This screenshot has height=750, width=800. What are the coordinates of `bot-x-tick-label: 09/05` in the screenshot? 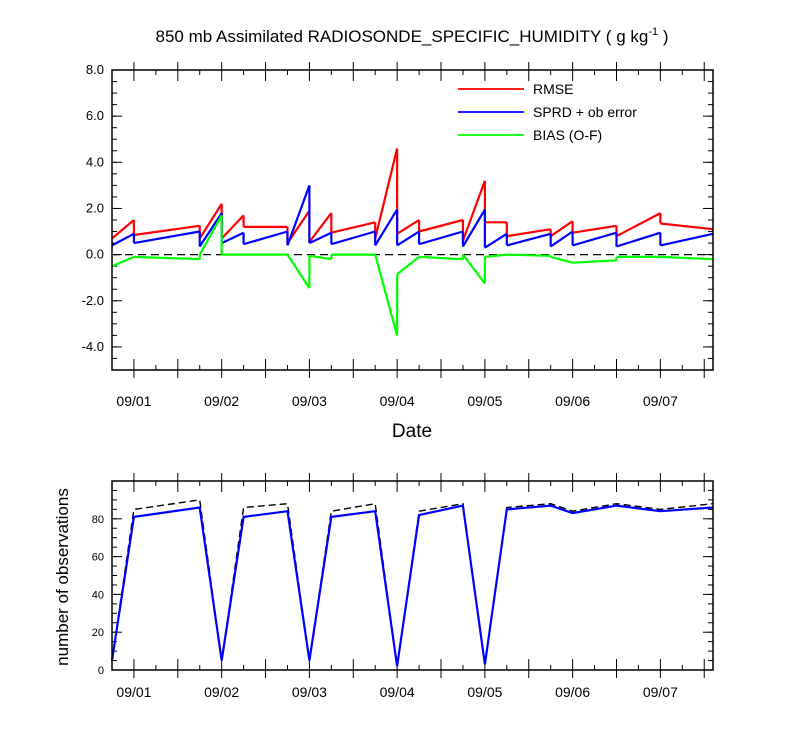 It's located at (484, 692).